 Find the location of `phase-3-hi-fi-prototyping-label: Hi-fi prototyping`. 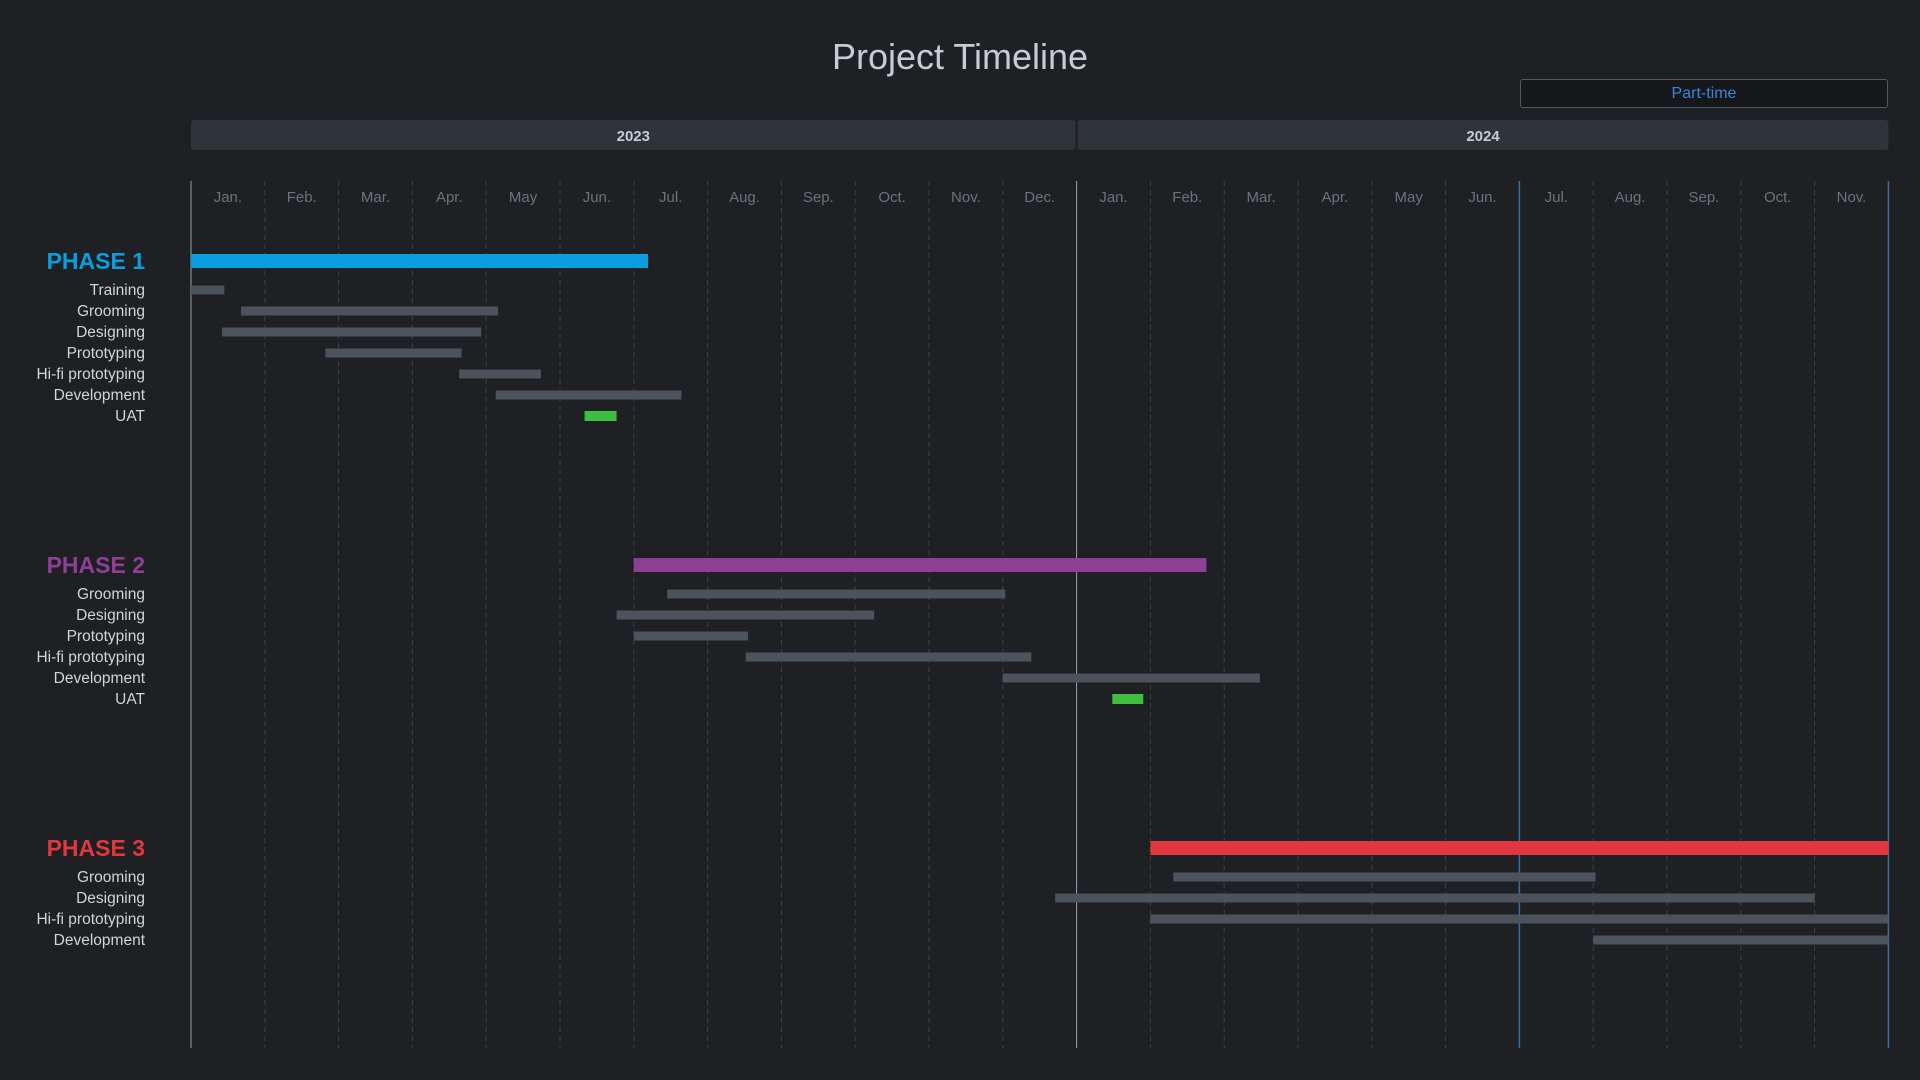

phase-3-hi-fi-prototyping-label: Hi-fi prototyping is located at coordinates (90, 919).